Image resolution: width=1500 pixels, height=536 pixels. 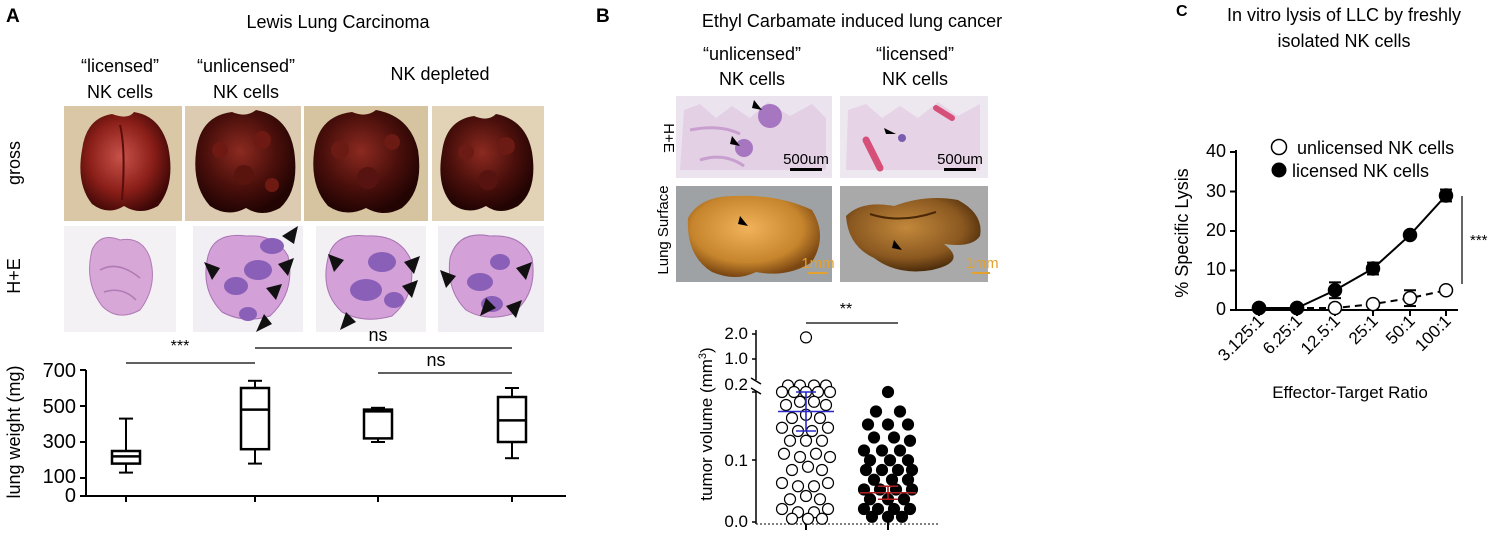 I want to click on c-ytick-20: 20, so click(x=1216, y=230).